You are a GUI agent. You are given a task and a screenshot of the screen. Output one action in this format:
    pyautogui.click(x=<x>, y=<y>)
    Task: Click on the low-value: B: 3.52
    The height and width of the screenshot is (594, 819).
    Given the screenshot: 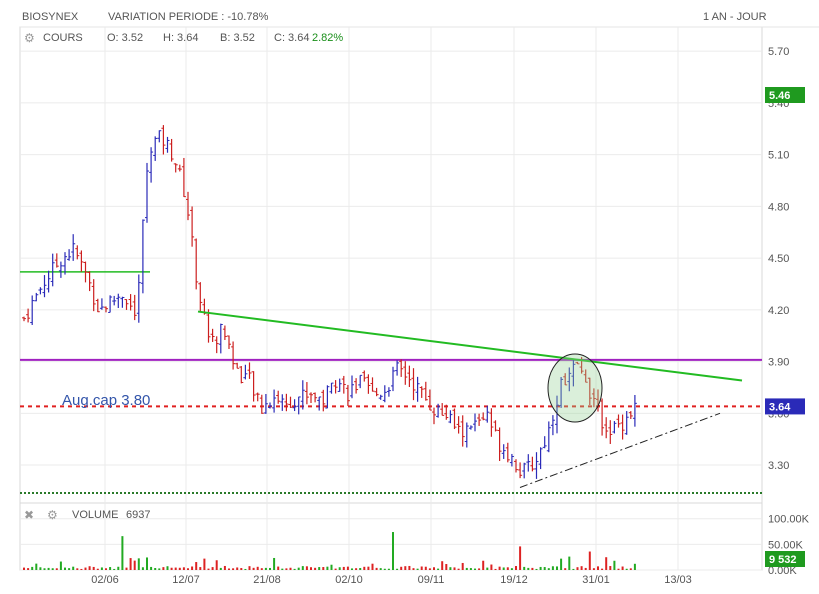 What is the action you would take?
    pyautogui.click(x=237, y=38)
    